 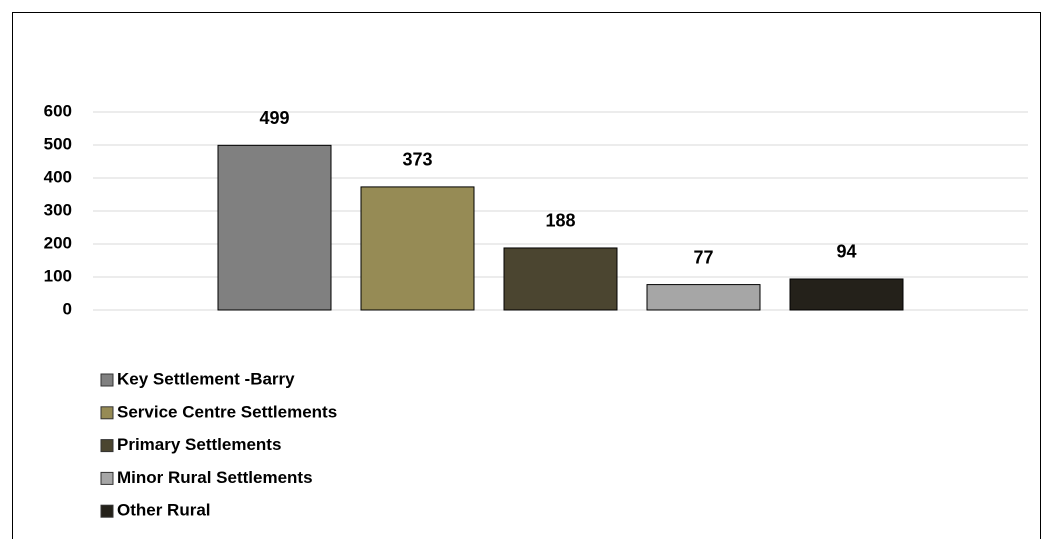 I want to click on y-tick-label: 100, so click(x=58, y=275).